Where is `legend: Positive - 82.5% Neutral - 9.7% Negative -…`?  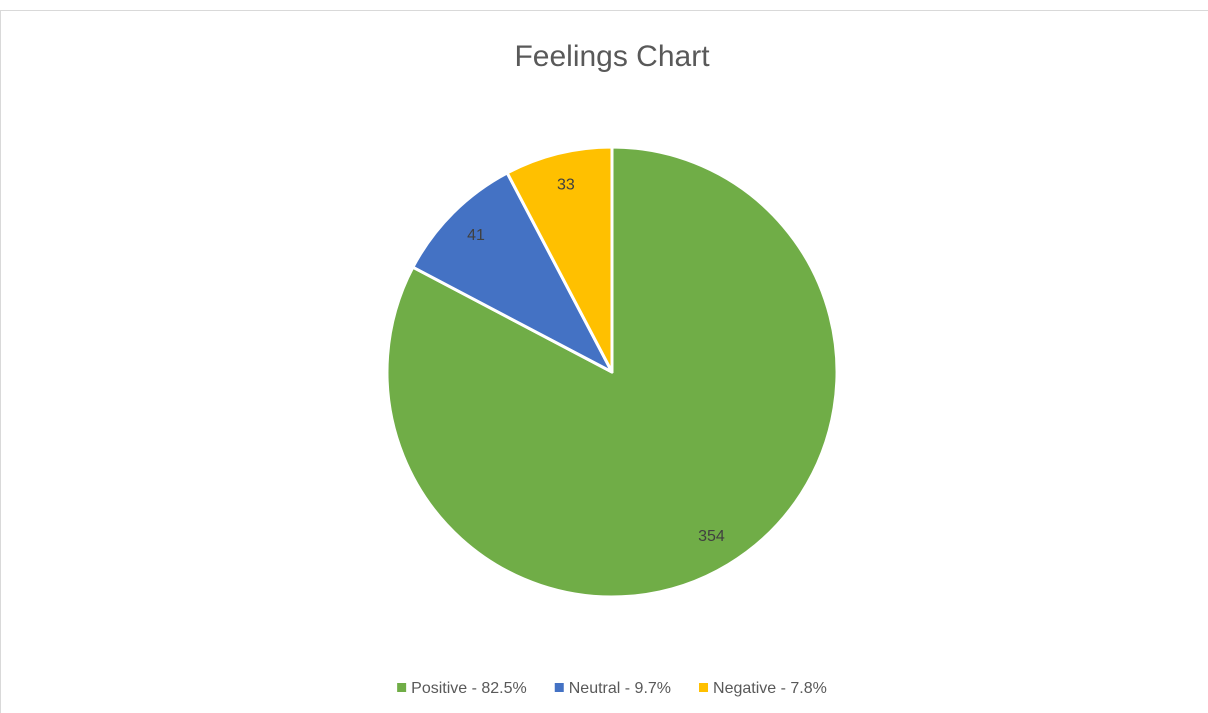 legend: Positive - 82.5% Neutral - 9.7% Negative -… is located at coordinates (612, 688).